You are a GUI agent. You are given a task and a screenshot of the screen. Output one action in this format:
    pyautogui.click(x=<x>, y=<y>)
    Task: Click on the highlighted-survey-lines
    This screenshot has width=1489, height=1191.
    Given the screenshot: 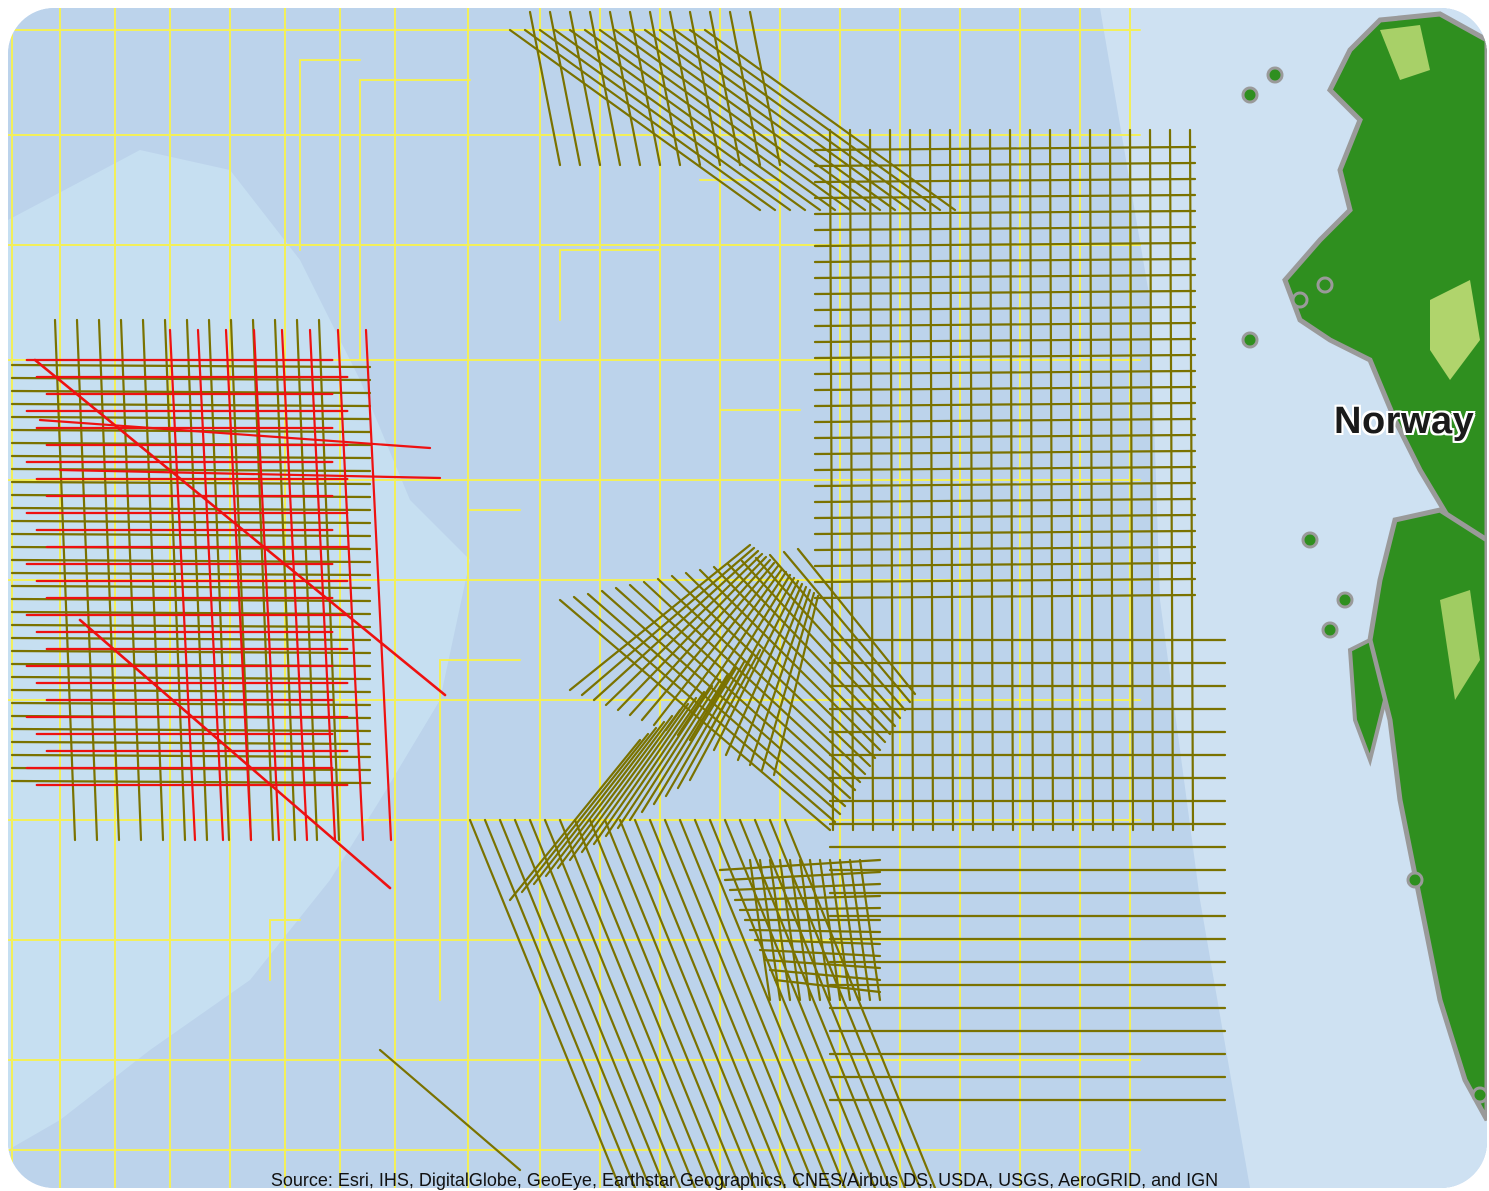 What is the action you would take?
    pyautogui.click(x=236, y=609)
    